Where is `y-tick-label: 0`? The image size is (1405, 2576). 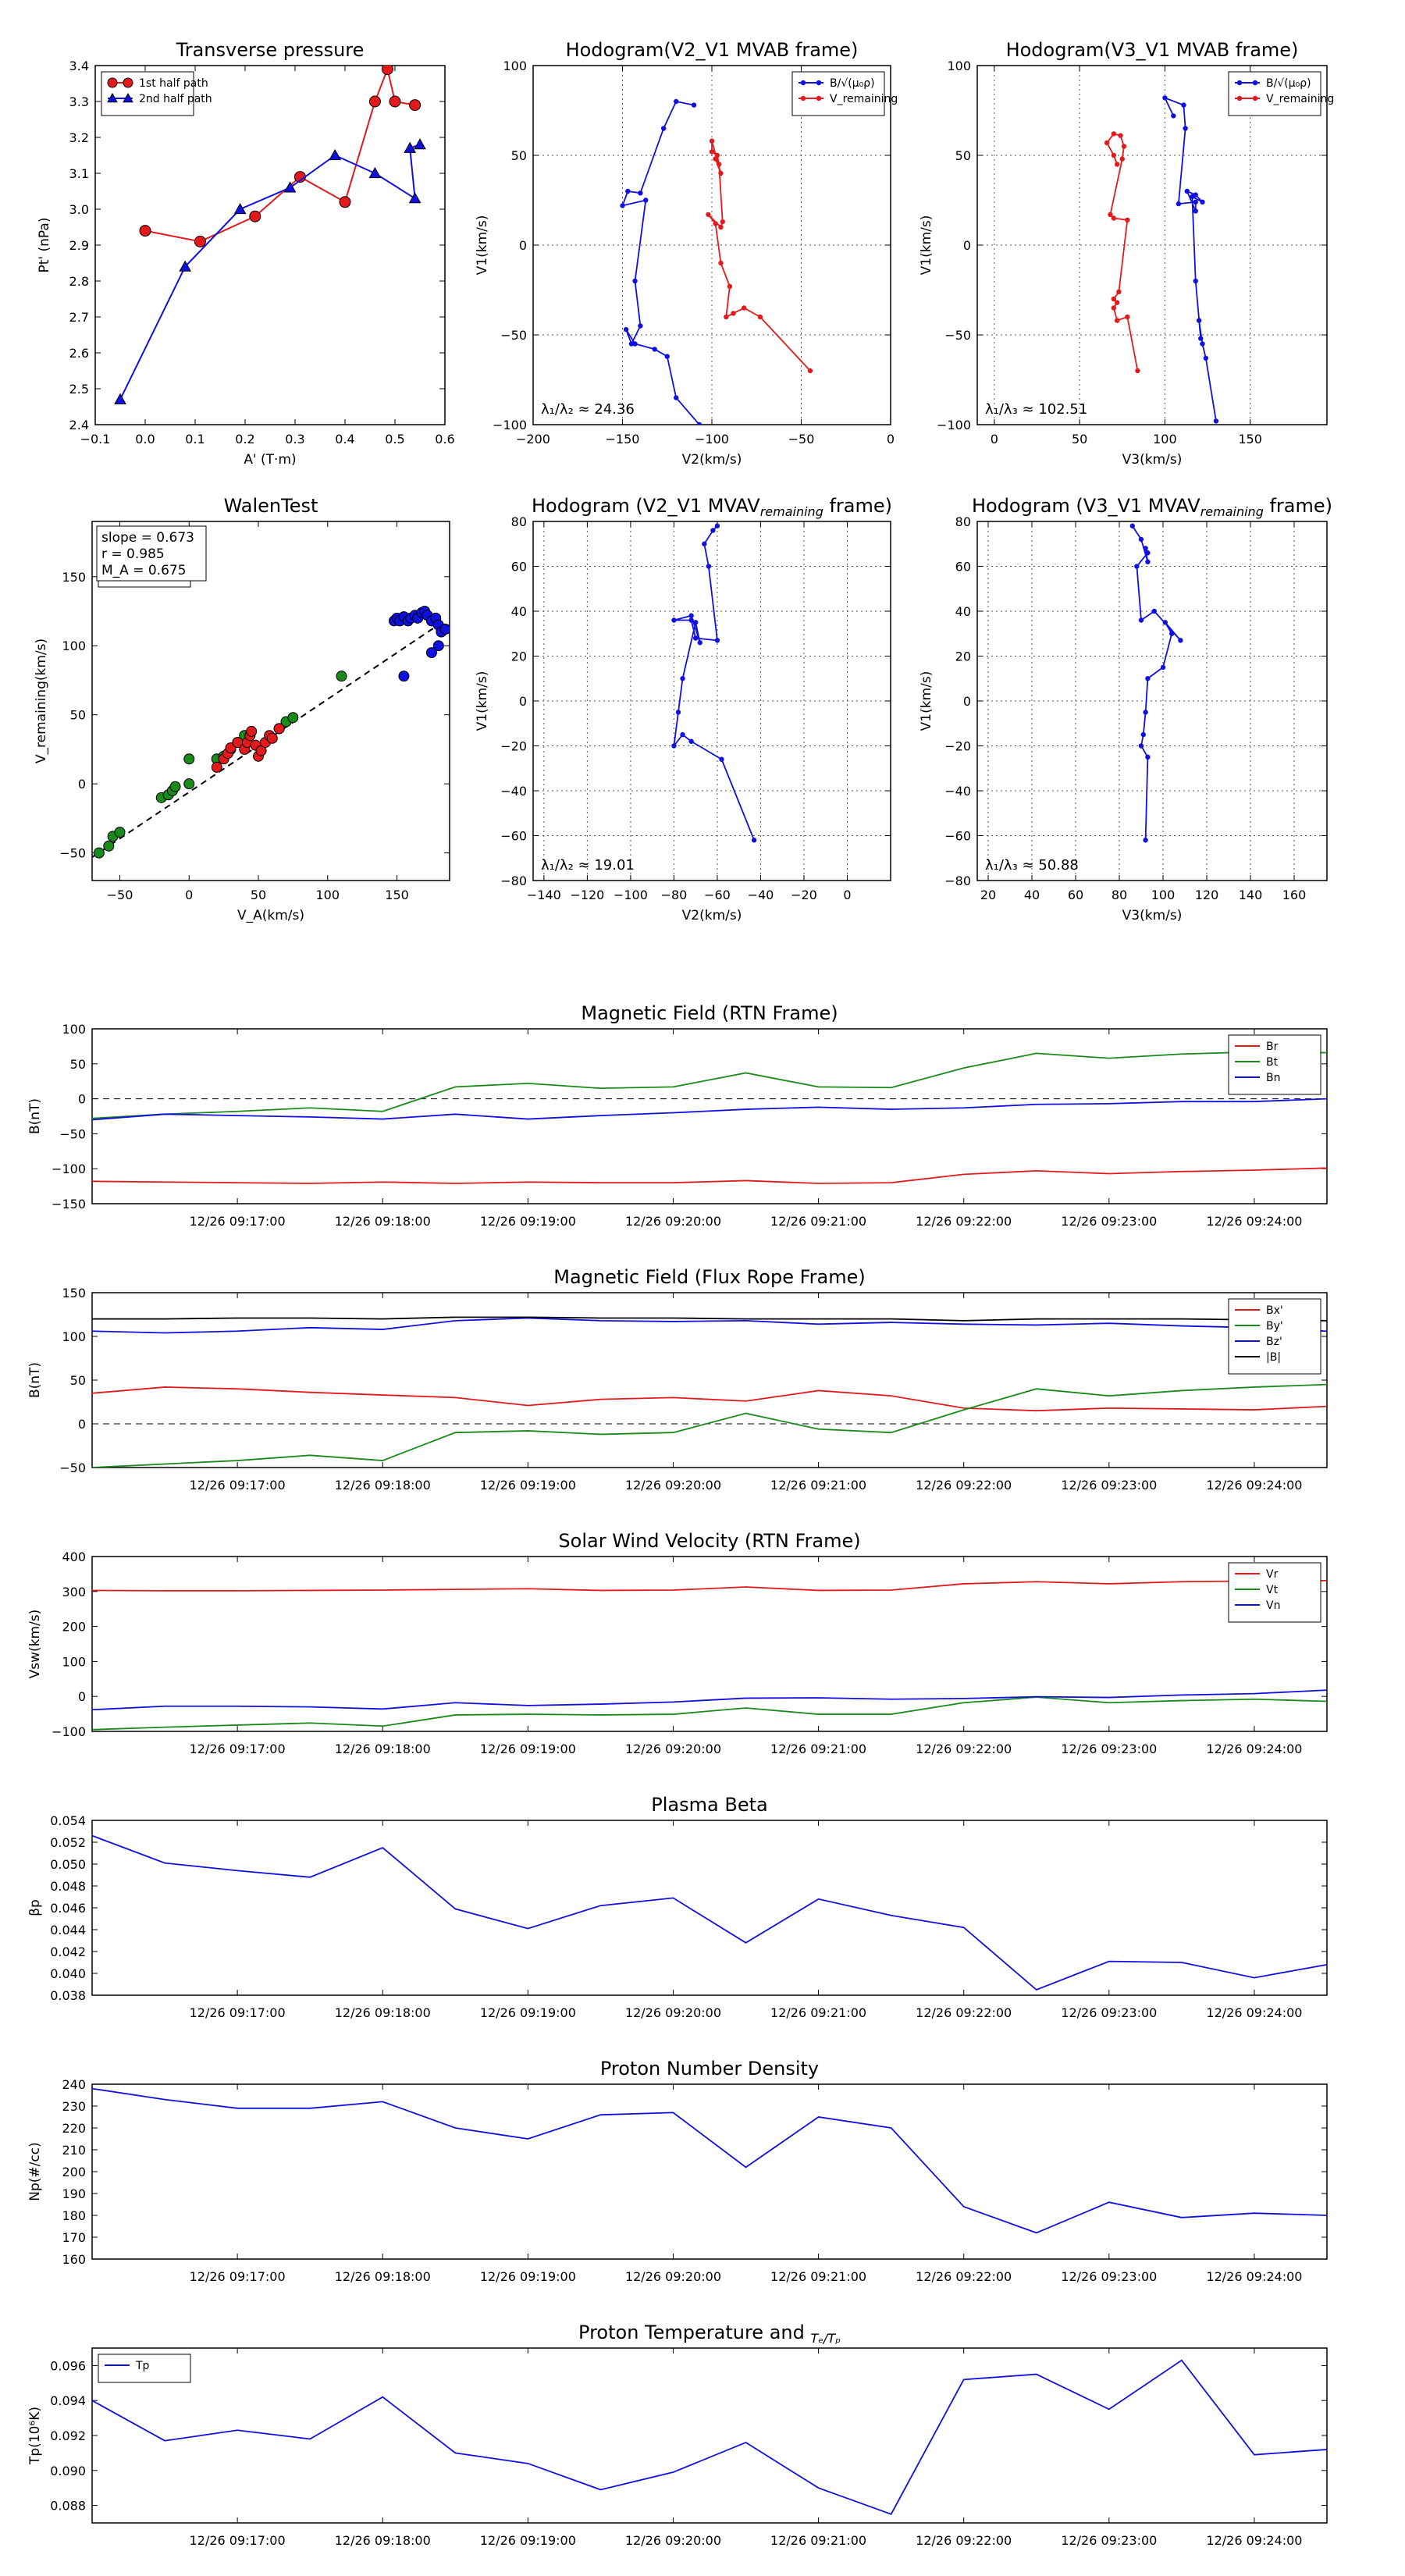 y-tick-label: 0 is located at coordinates (82, 1424).